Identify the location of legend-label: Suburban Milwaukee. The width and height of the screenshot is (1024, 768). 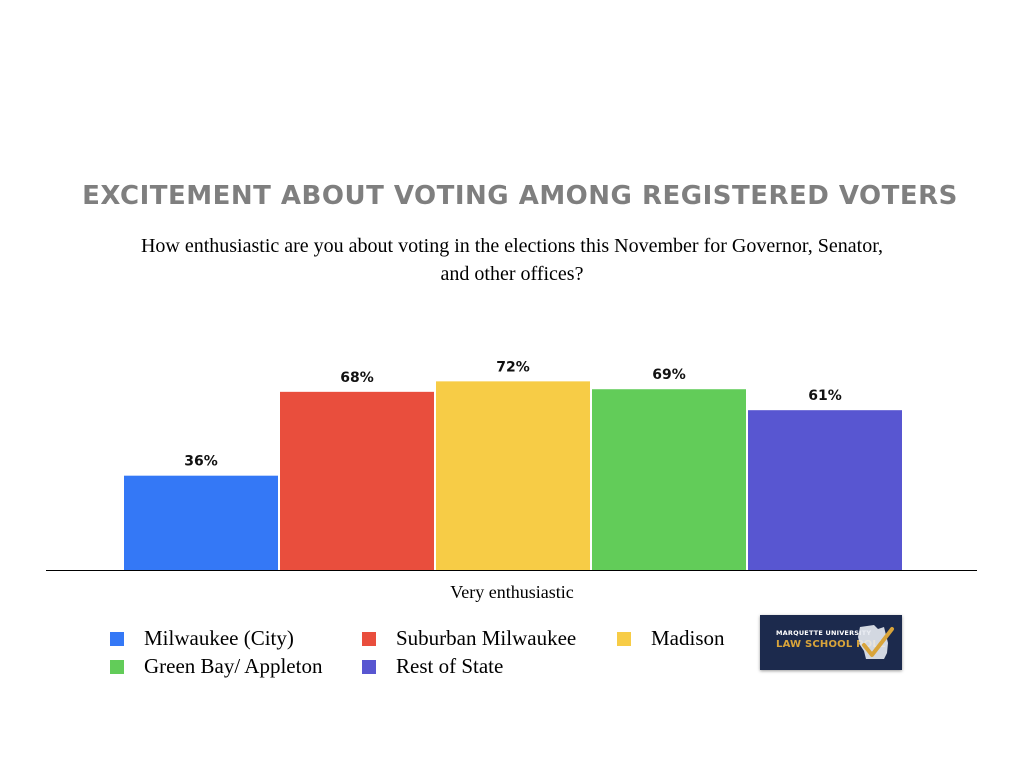
(486, 638).